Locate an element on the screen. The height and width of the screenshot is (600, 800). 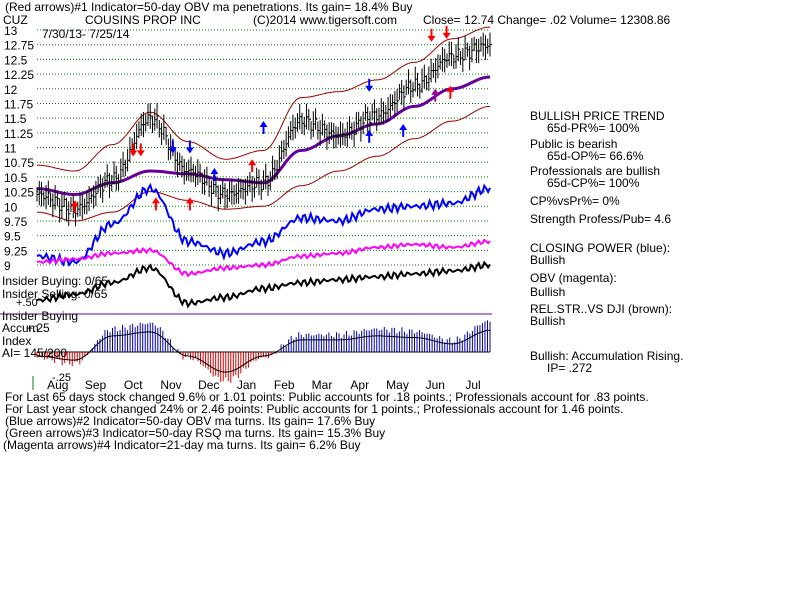
accum-plus25-label: +.25 is located at coordinates (38, 328).